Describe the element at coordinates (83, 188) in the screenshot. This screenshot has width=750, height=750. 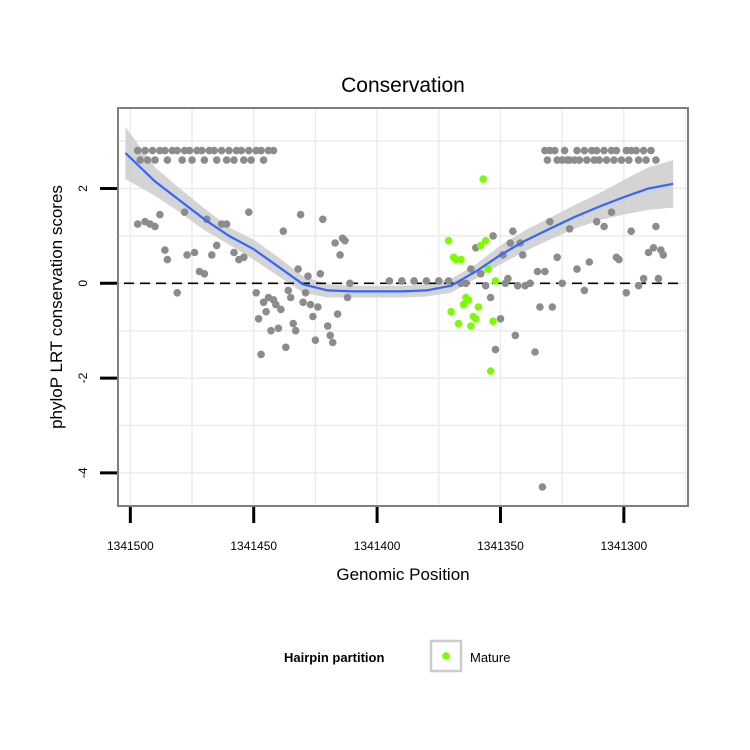
I see `y-tick-label: 2` at that location.